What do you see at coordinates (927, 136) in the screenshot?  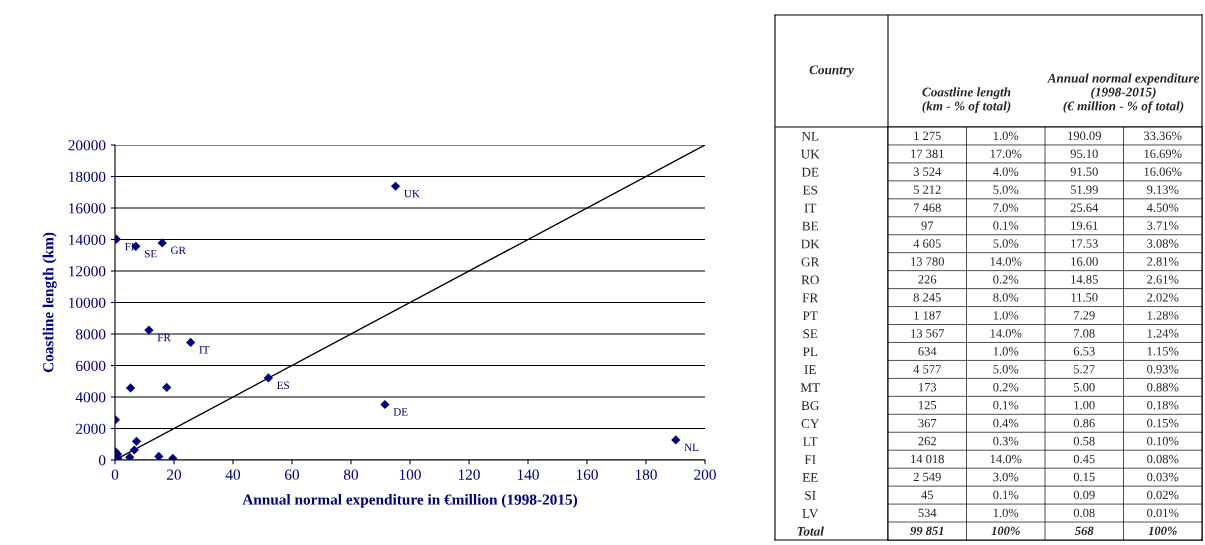 I see `text: 1 275` at bounding box center [927, 136].